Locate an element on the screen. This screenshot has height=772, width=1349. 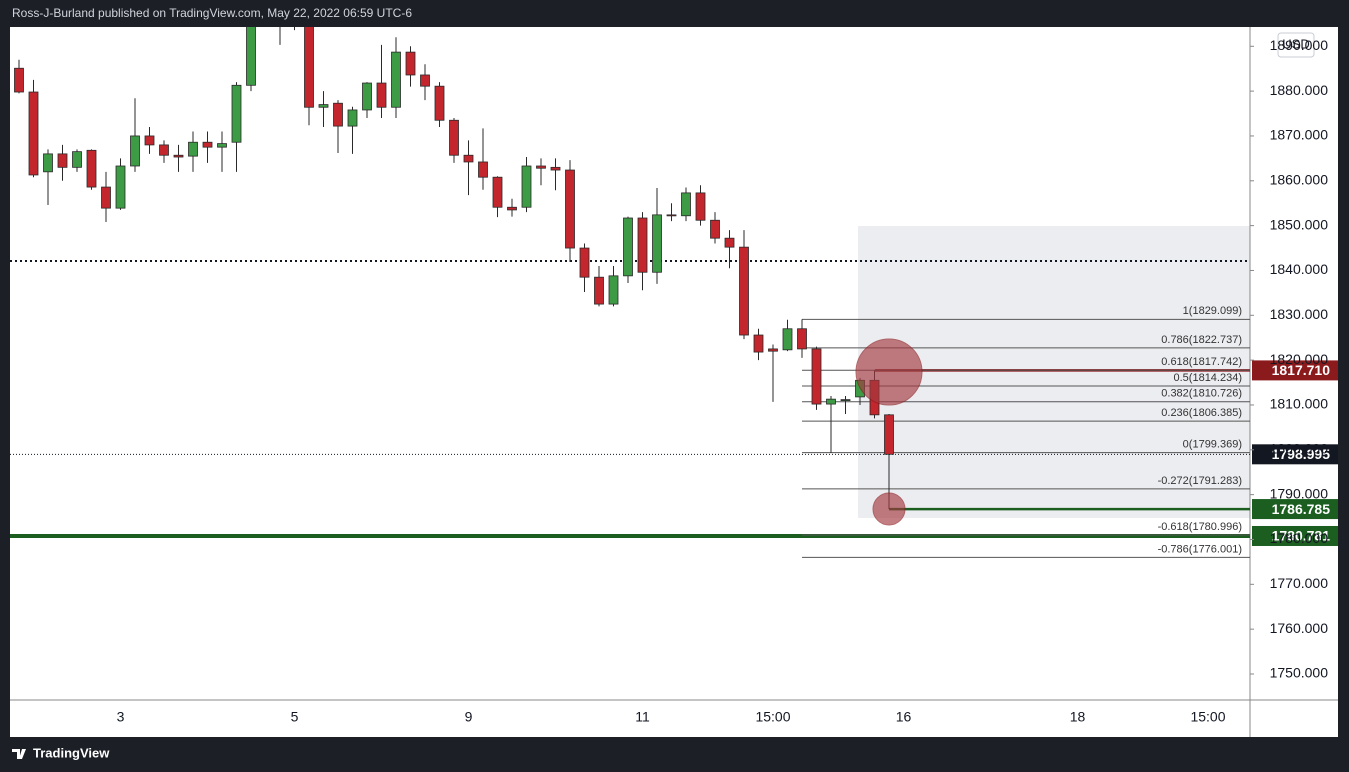
currency-label: USD is located at coordinates (1295, 43).